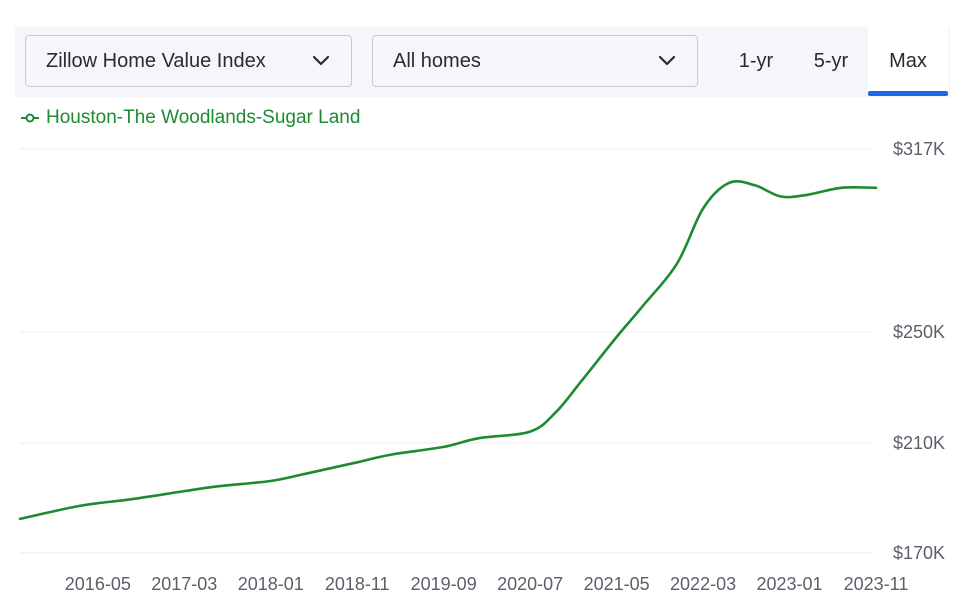  I want to click on metric-dropdown: Zillow Home Value Index, so click(188, 61).